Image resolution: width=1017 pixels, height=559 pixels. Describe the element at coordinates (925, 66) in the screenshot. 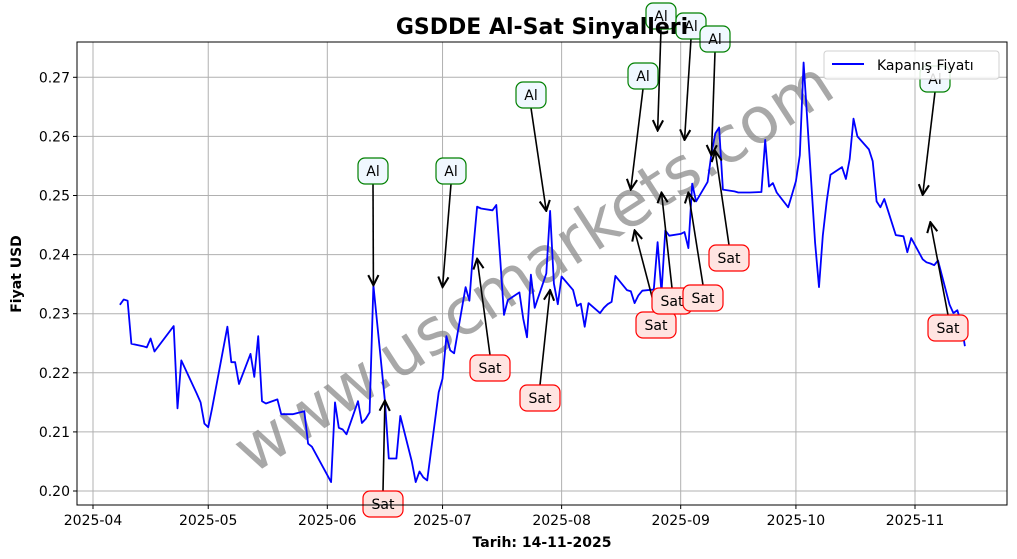

I see `legend-label: Kapanış Fiyatı` at that location.